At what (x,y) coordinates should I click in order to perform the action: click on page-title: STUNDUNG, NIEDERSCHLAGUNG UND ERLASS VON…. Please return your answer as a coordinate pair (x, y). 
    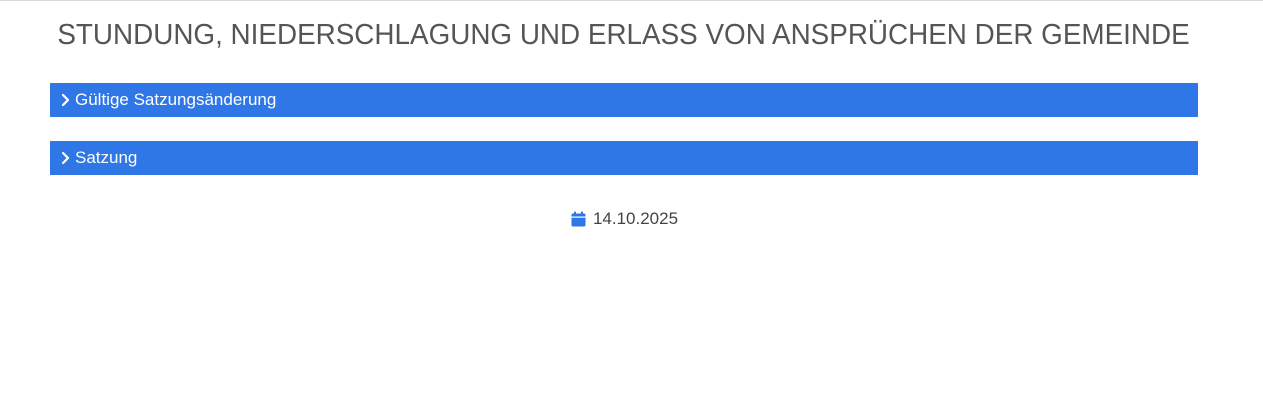
    Looking at the image, I should click on (623, 35).